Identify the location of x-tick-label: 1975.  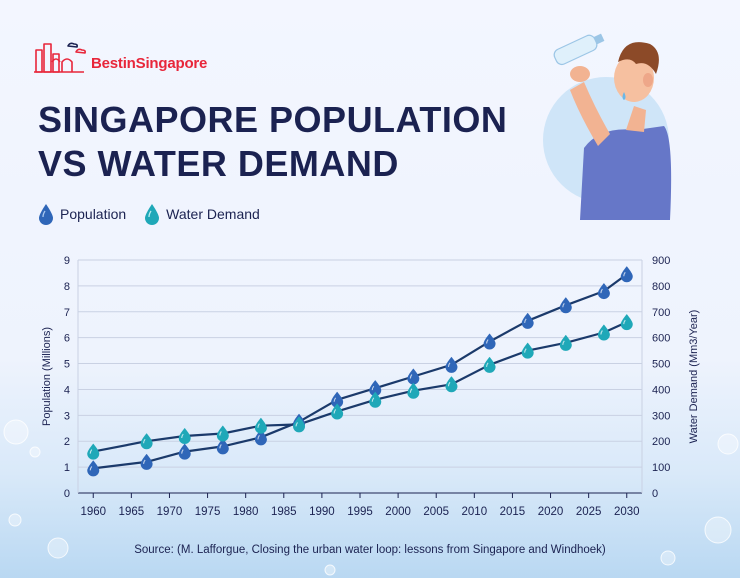
(208, 512).